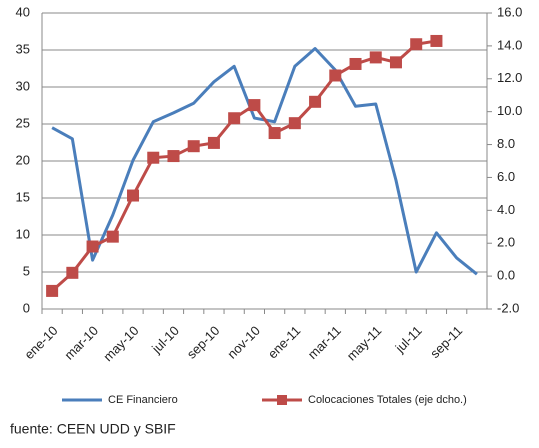 The height and width of the screenshot is (448, 539). What do you see at coordinates (40, 342) in the screenshot?
I see `x-tick-label: ene-10` at bounding box center [40, 342].